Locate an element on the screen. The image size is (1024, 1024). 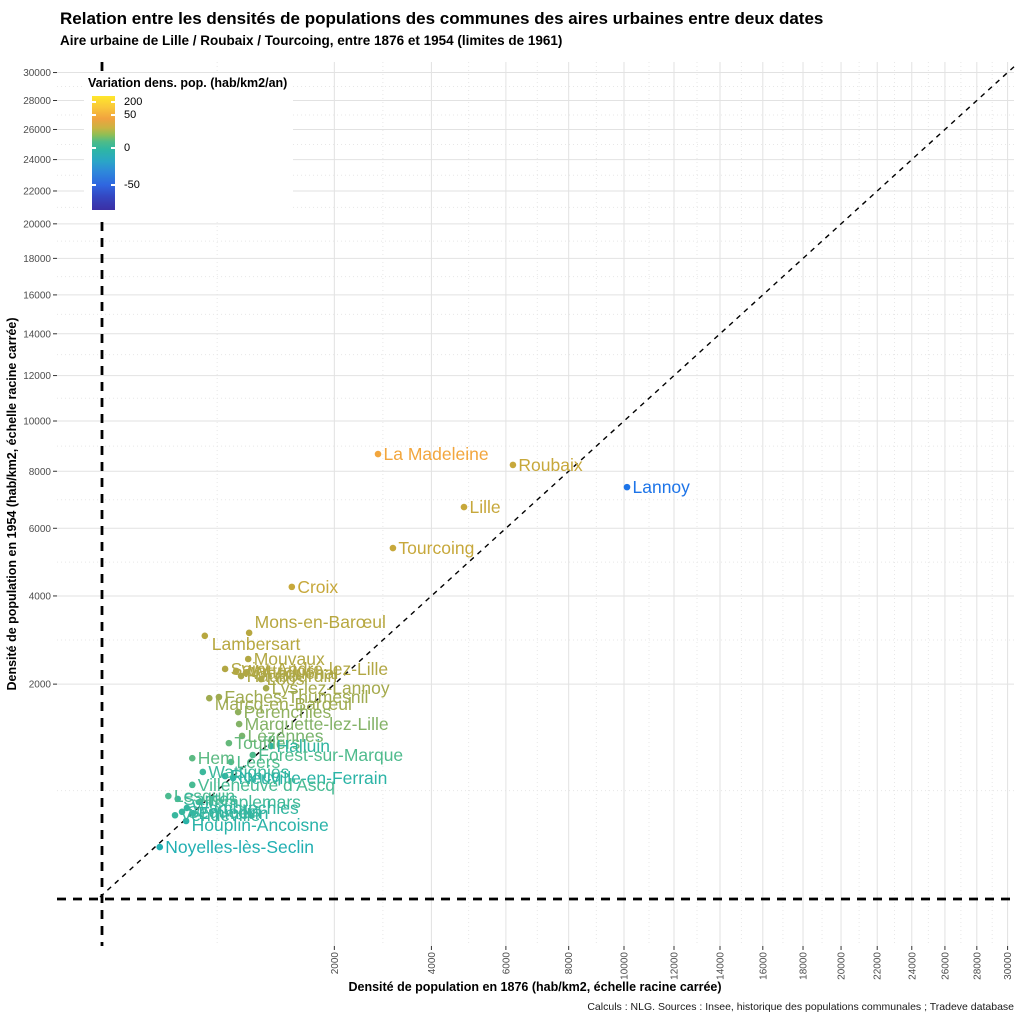
data-point-label: Toufflers is located at coordinates (267, 743).